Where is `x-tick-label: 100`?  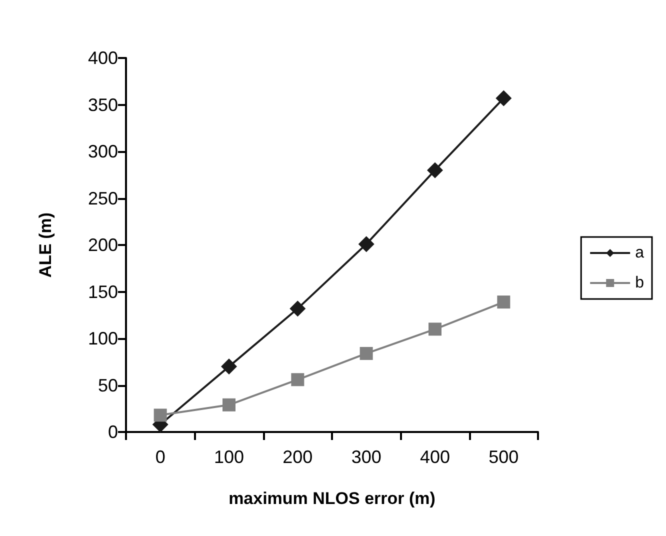 x-tick-label: 100 is located at coordinates (229, 457).